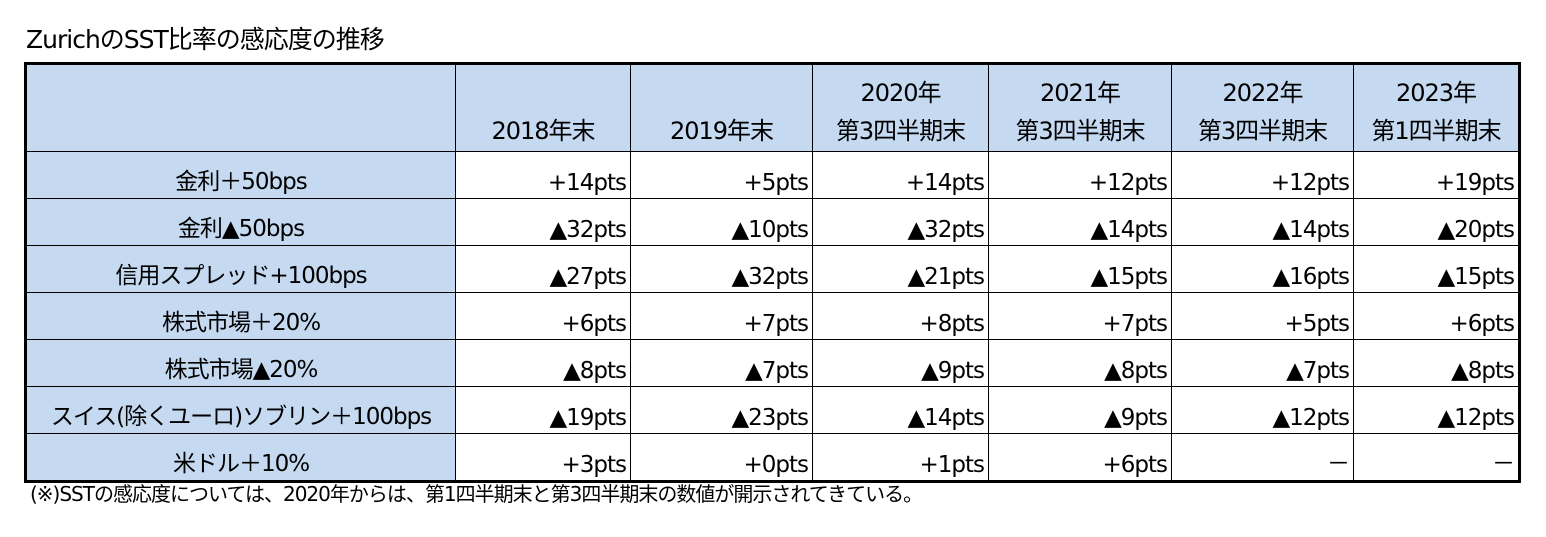 This screenshot has height=537, width=1546. I want to click on table-cell: ▲23pts, so click(721, 410).